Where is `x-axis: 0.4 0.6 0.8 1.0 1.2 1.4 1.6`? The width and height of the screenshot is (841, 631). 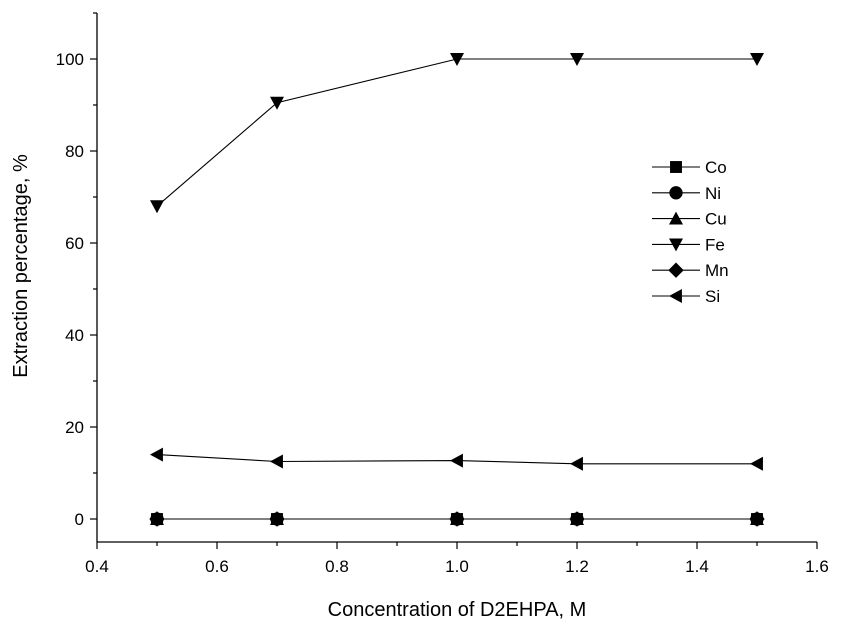
x-axis: 0.4 0.6 0.8 1.0 1.2 1.4 1.6 is located at coordinates (457, 559).